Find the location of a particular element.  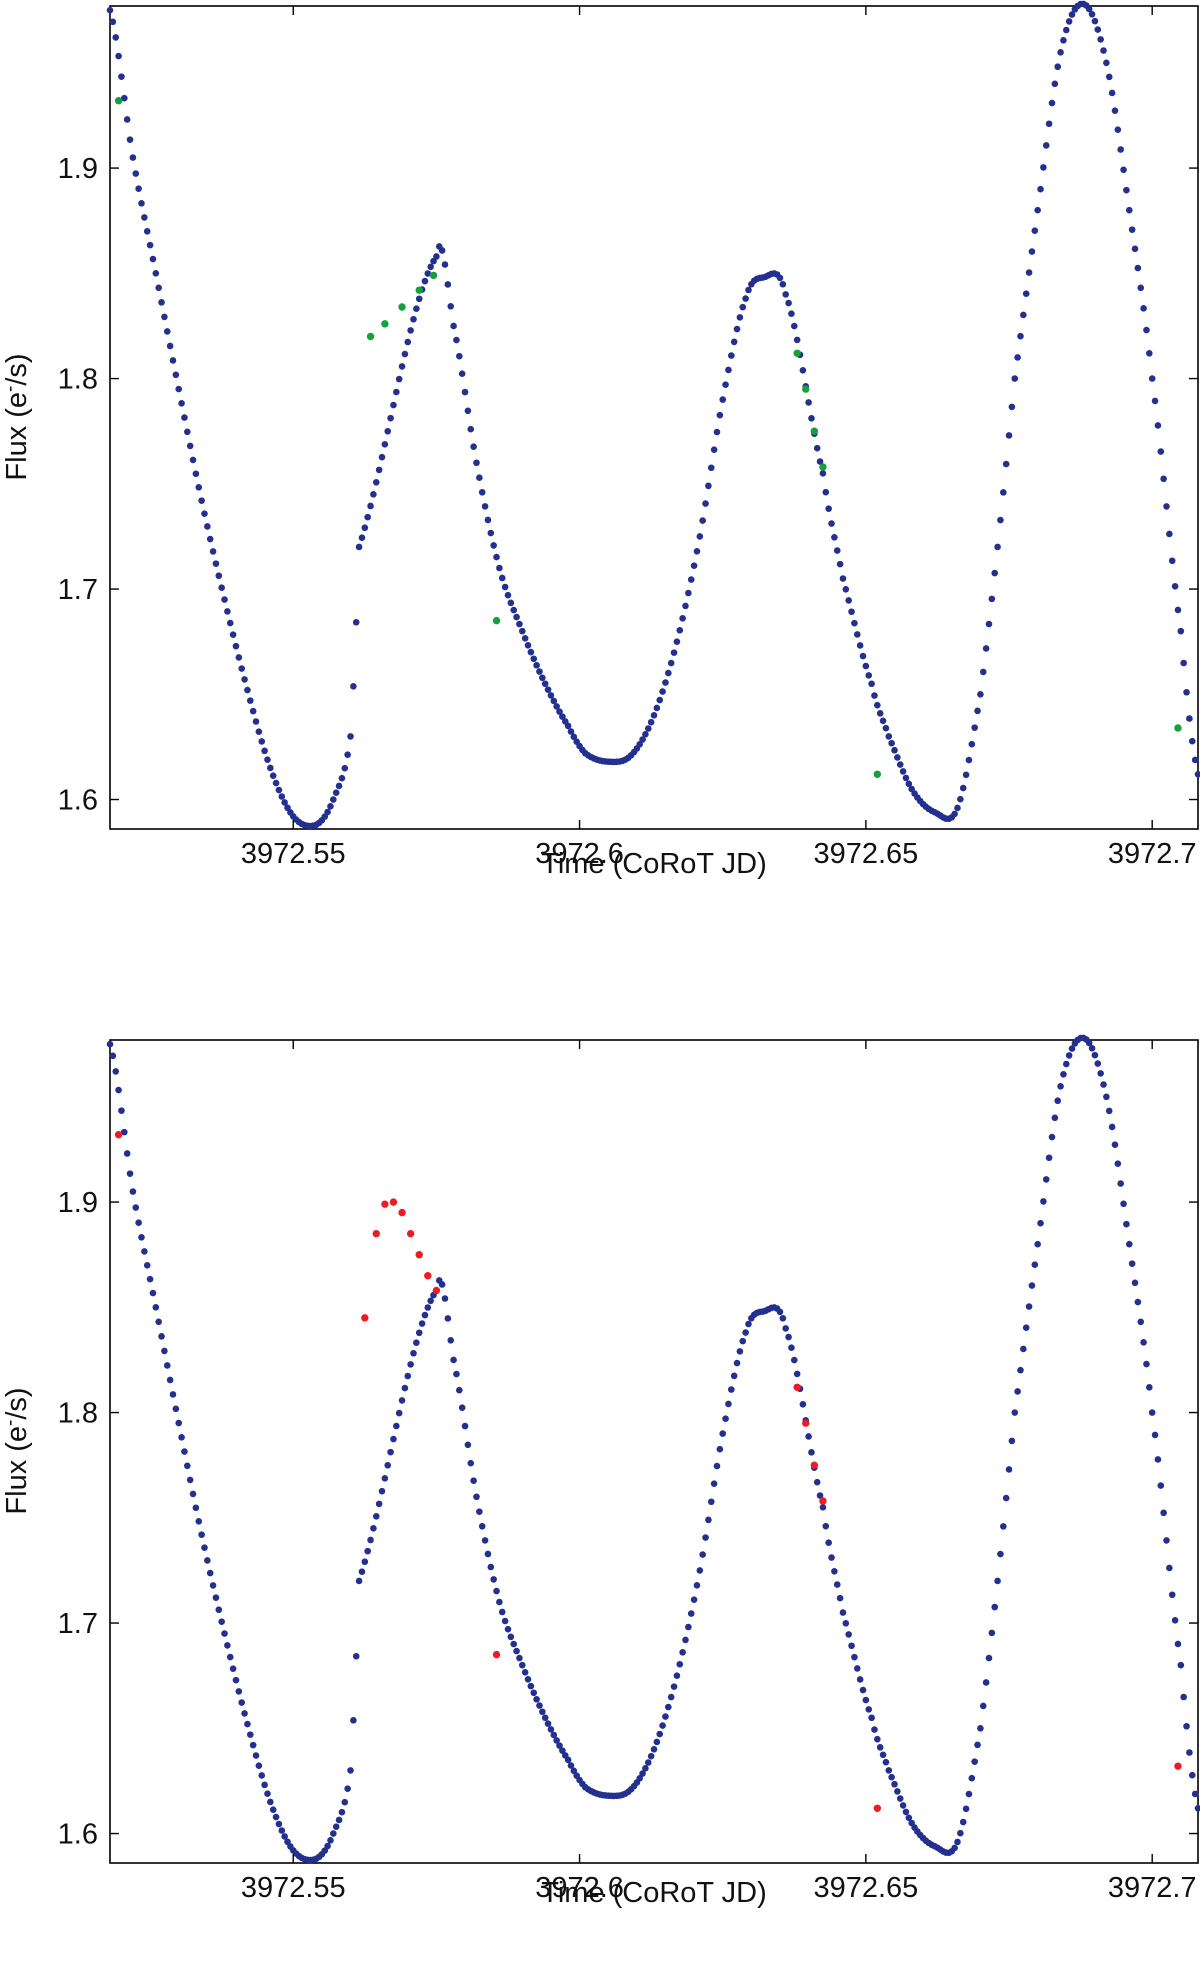

bottom-x-tick-labels: 3972.55 3972.6 3972.65 3972.7 is located at coordinates (719, 1888).